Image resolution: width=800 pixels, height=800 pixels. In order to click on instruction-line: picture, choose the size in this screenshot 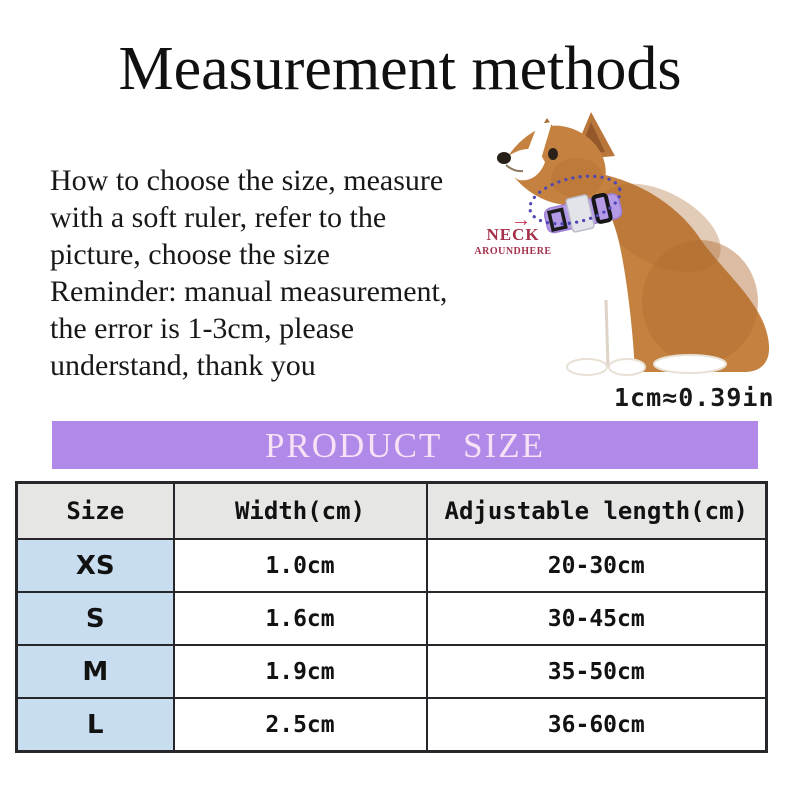, I will do `click(190, 254)`.